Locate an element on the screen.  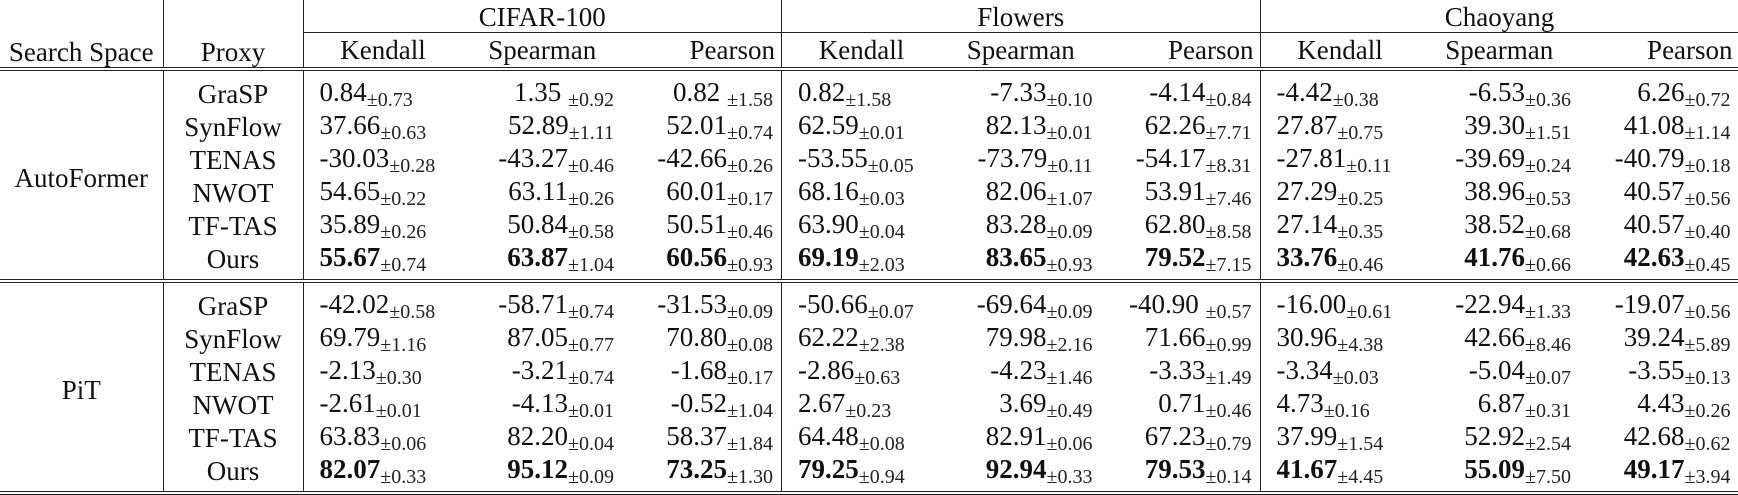
mean-value: 63.90 is located at coordinates (828, 224).